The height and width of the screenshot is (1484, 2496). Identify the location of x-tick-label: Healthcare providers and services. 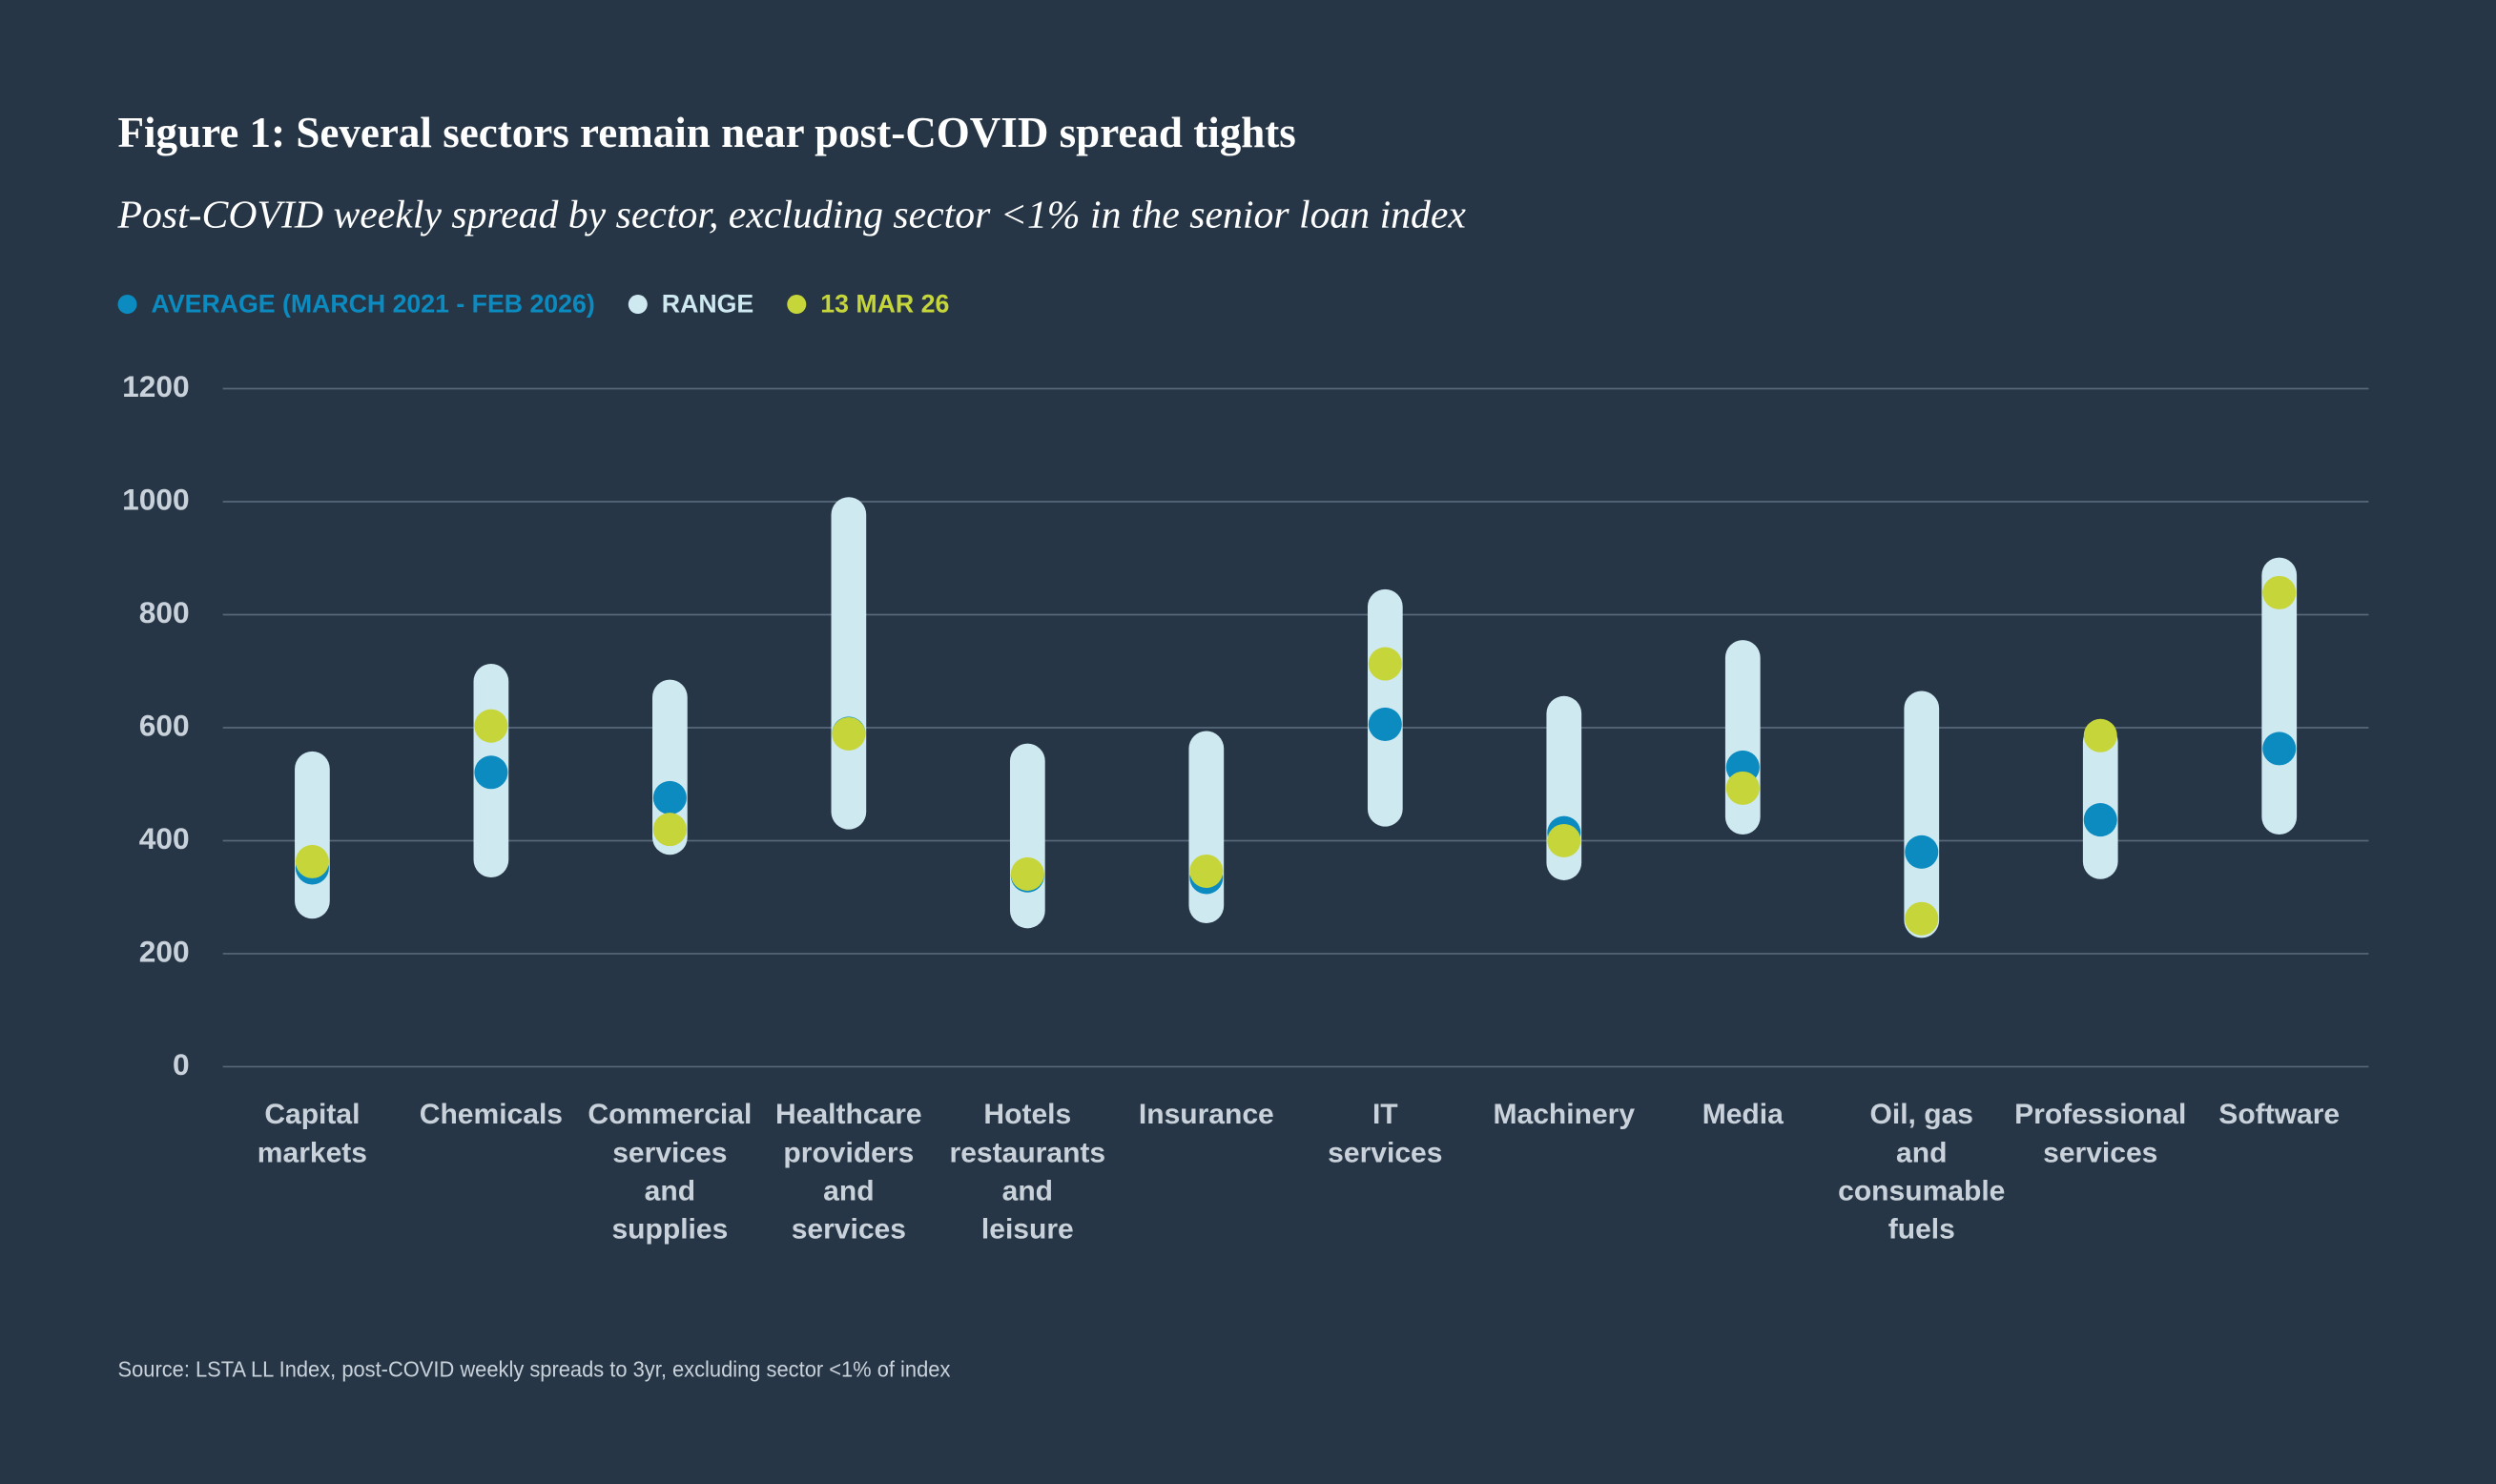
(848, 1172).